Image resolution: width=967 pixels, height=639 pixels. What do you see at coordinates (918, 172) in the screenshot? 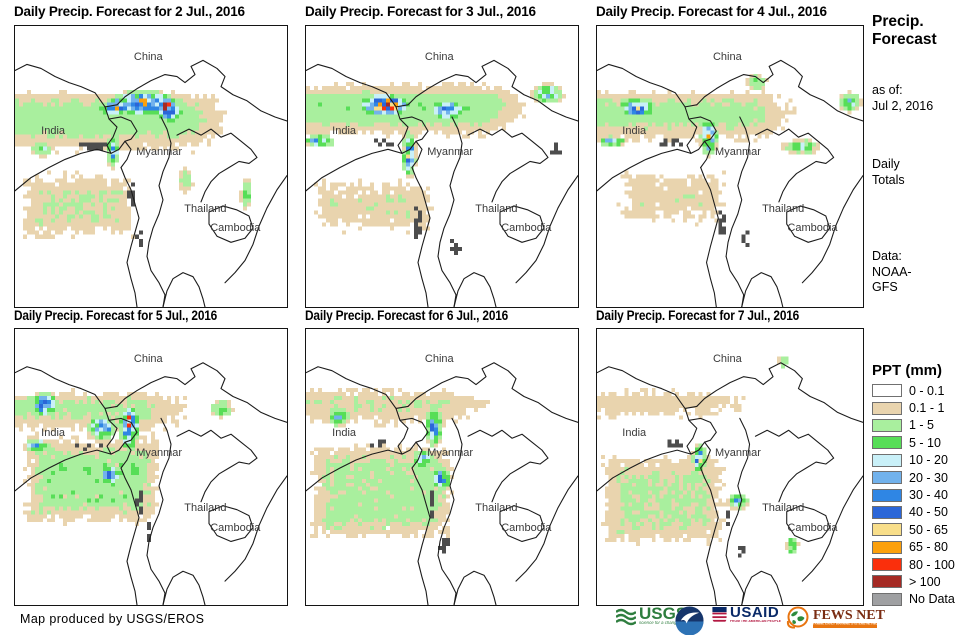
I see `totals-block: Daily Totals` at bounding box center [918, 172].